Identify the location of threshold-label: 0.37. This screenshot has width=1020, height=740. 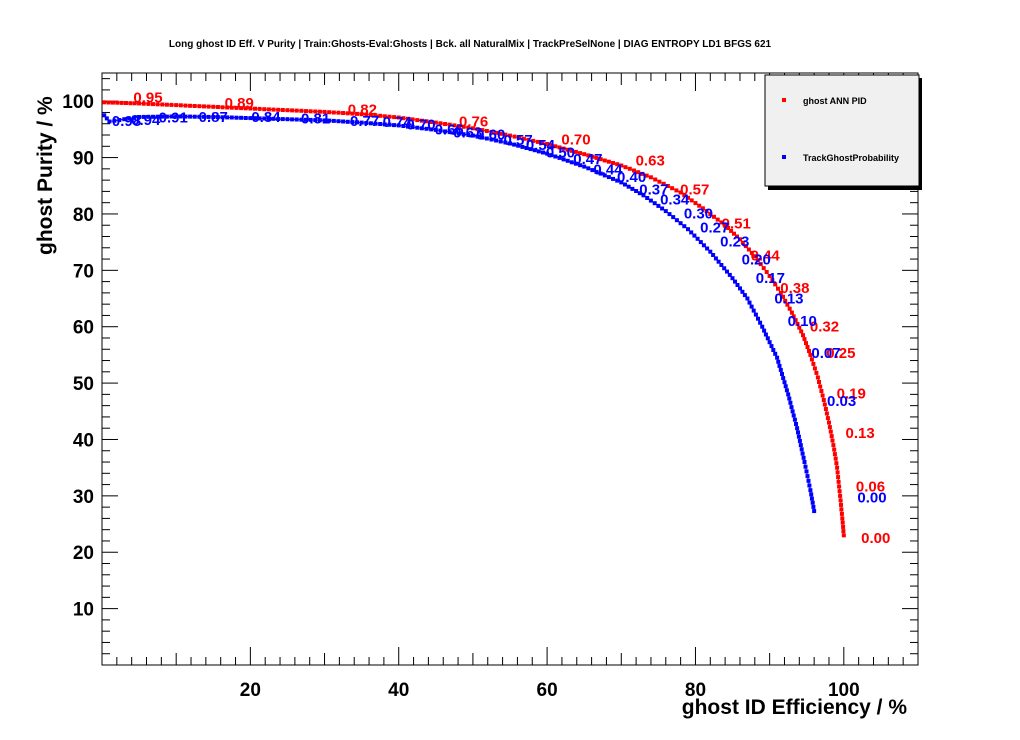
(653, 190).